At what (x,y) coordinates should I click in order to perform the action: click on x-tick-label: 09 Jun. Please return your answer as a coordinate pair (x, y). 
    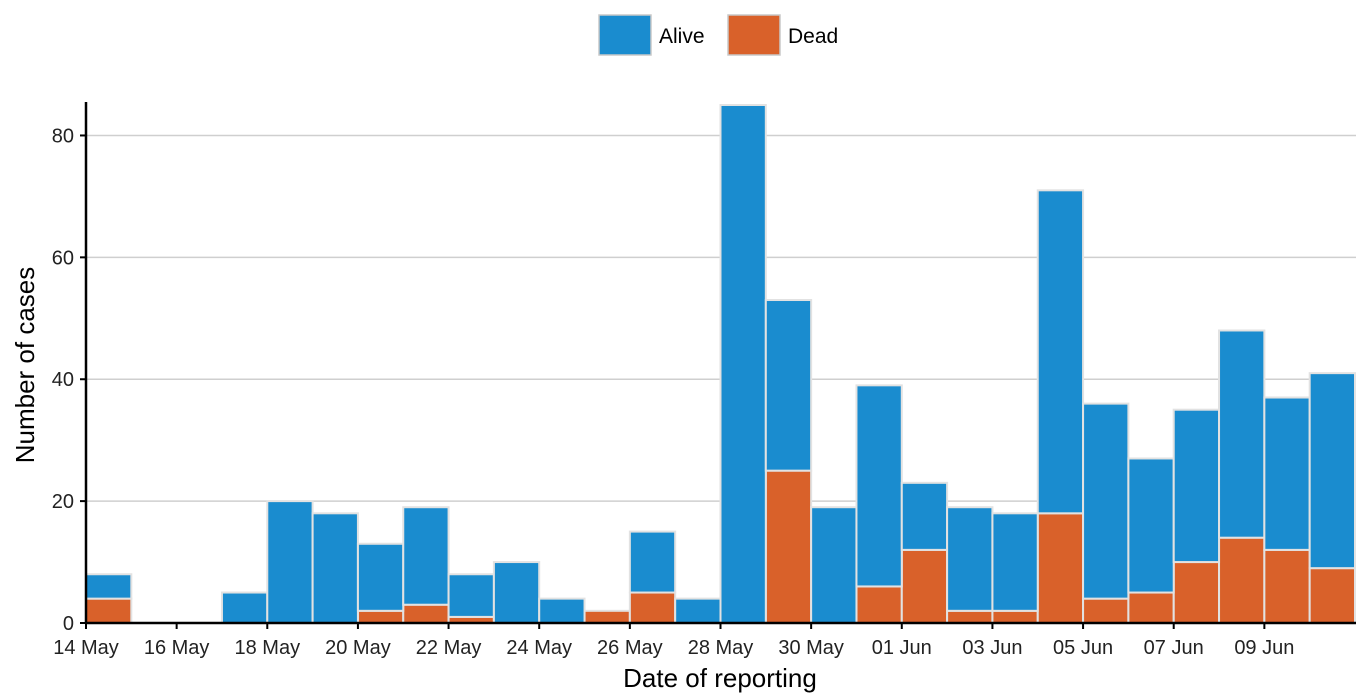
    Looking at the image, I should click on (1264, 648).